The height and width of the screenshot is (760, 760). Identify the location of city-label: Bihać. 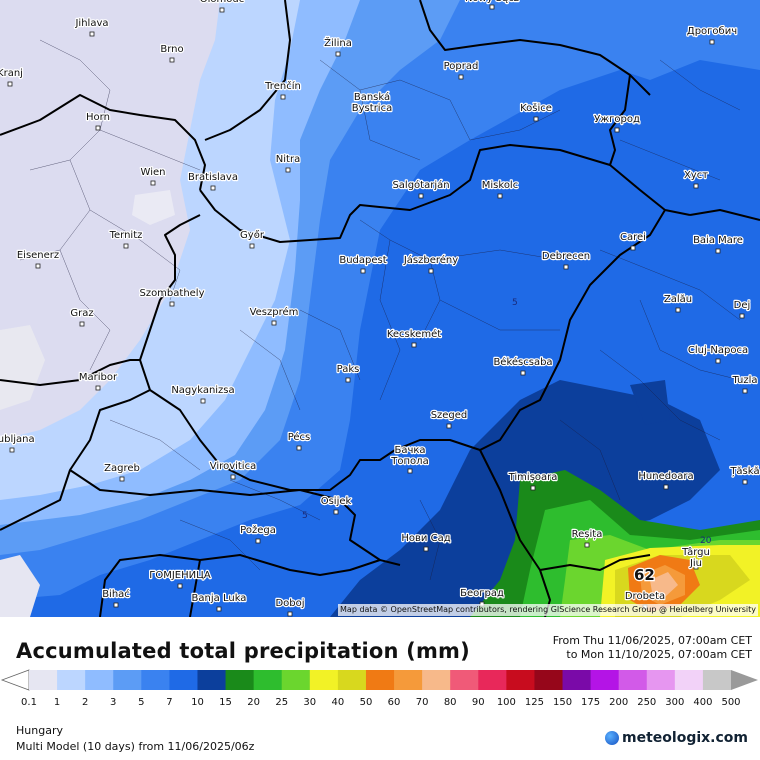
(116, 594).